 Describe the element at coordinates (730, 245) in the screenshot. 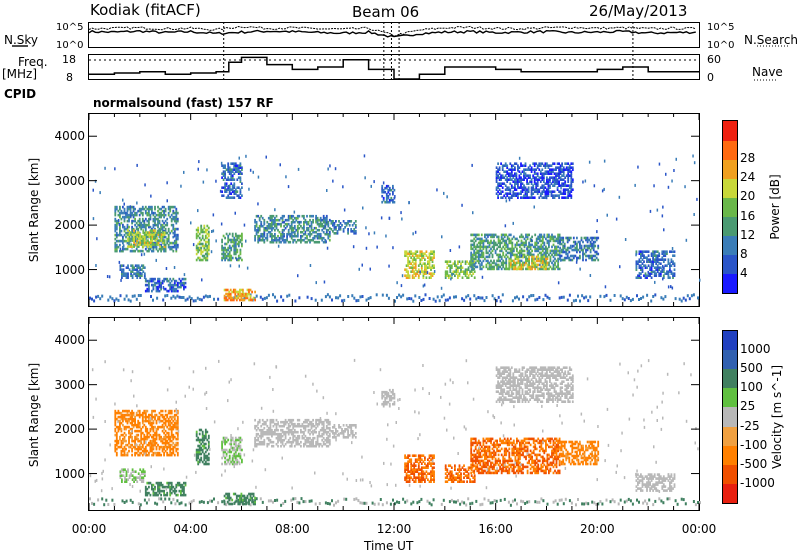

I see `colorbar-swatch` at that location.